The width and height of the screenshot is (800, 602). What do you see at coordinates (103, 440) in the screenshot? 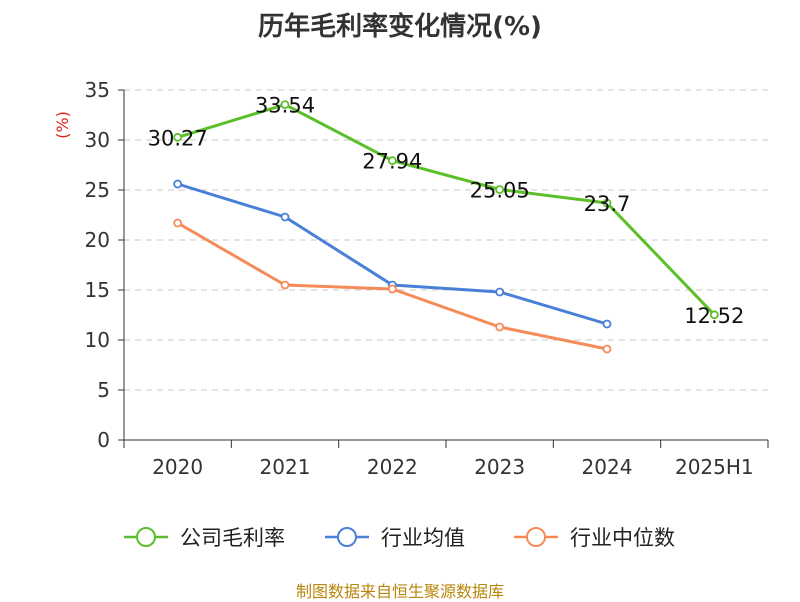
I see `y-tick-label: 0` at bounding box center [103, 440].